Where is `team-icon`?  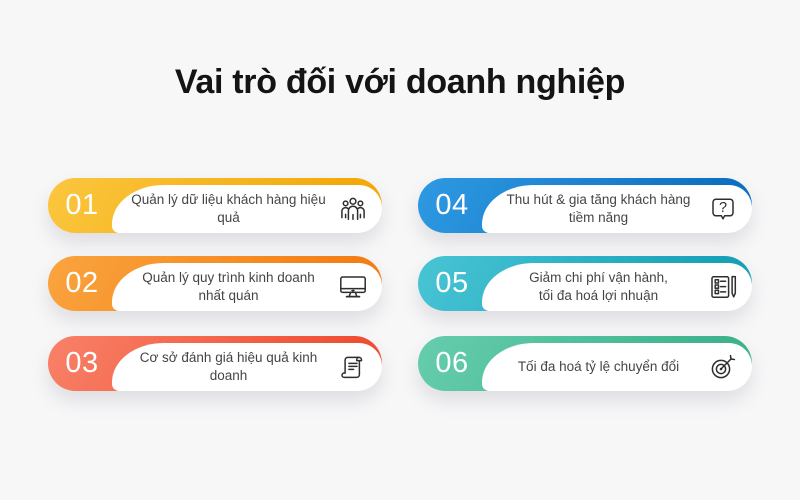
team-icon is located at coordinates (353, 209).